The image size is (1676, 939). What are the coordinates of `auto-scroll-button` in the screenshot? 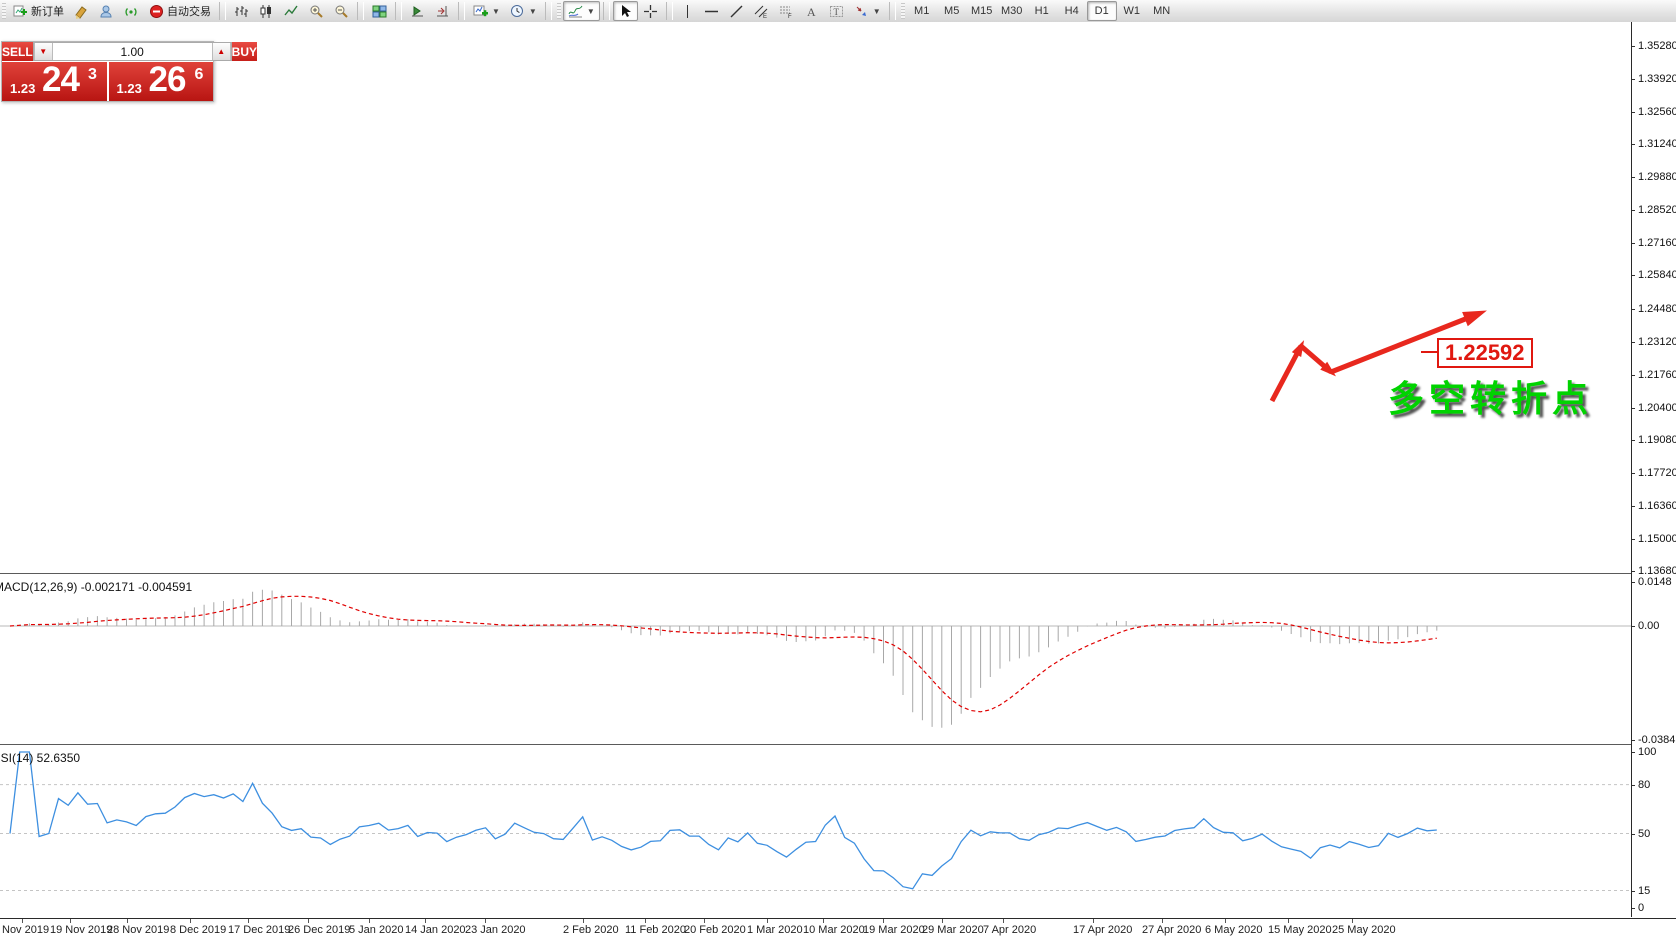 It's located at (417, 11).